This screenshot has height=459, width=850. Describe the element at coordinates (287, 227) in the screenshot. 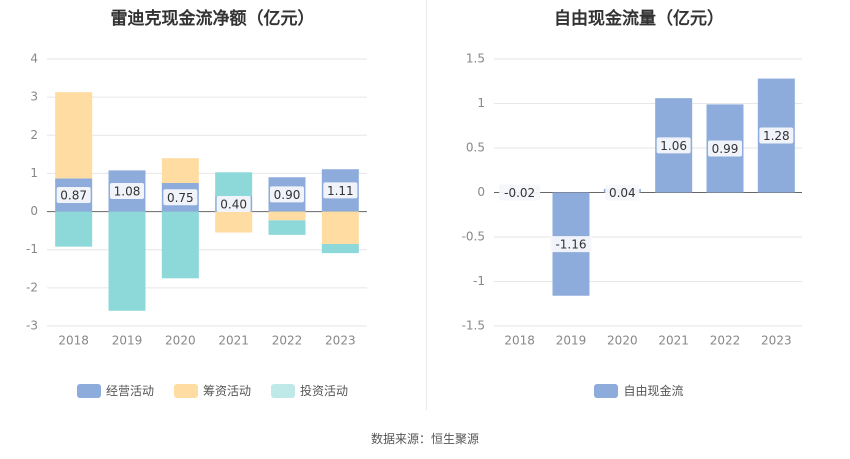

I see `bar-投资活动-2022` at that location.